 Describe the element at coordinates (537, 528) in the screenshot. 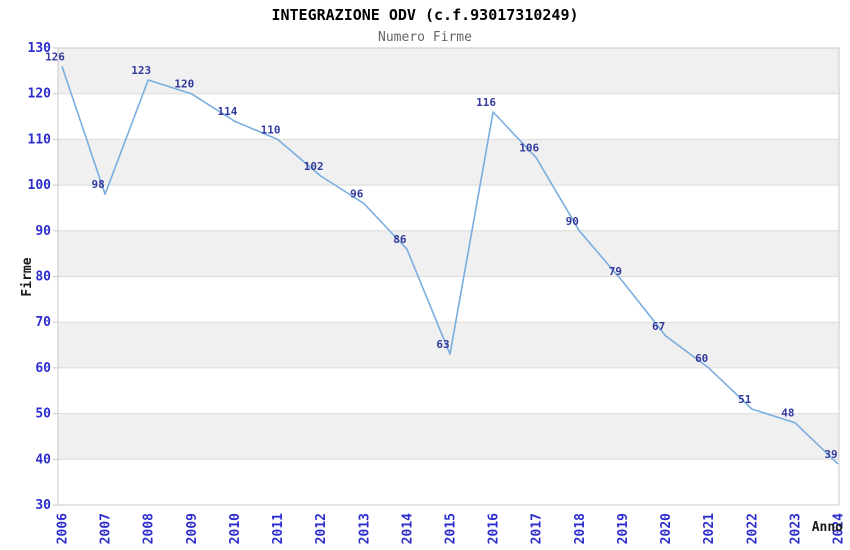

I see `x-tick-label: 2017` at that location.